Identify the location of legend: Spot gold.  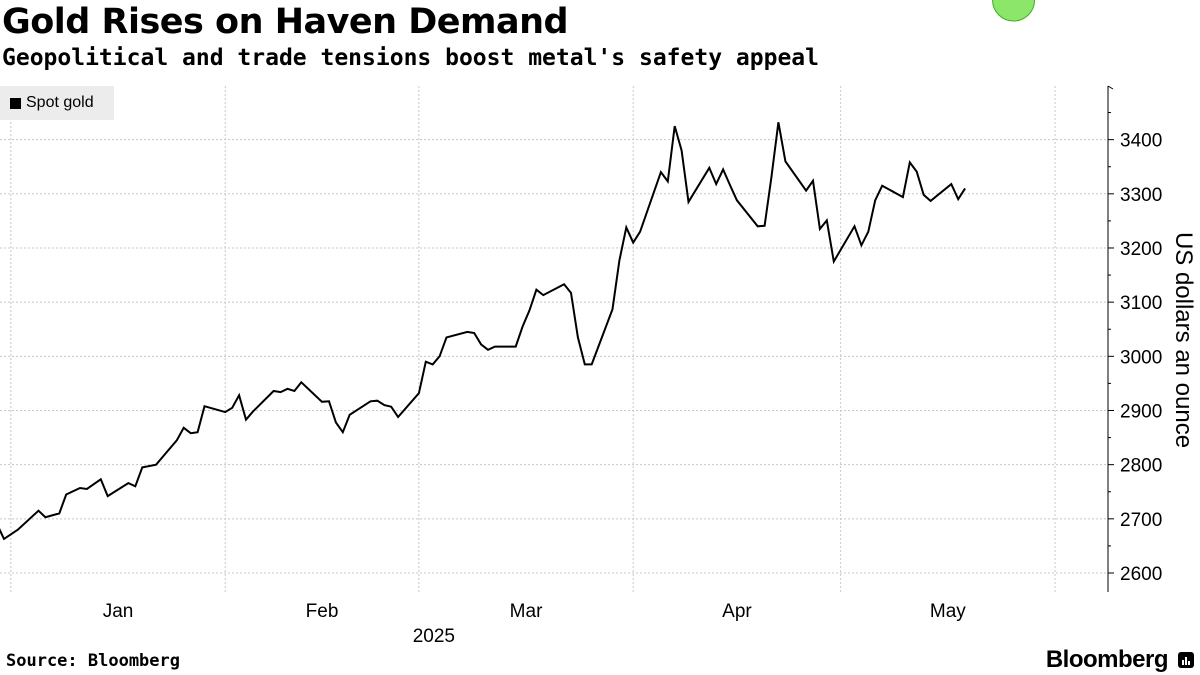
(57, 103).